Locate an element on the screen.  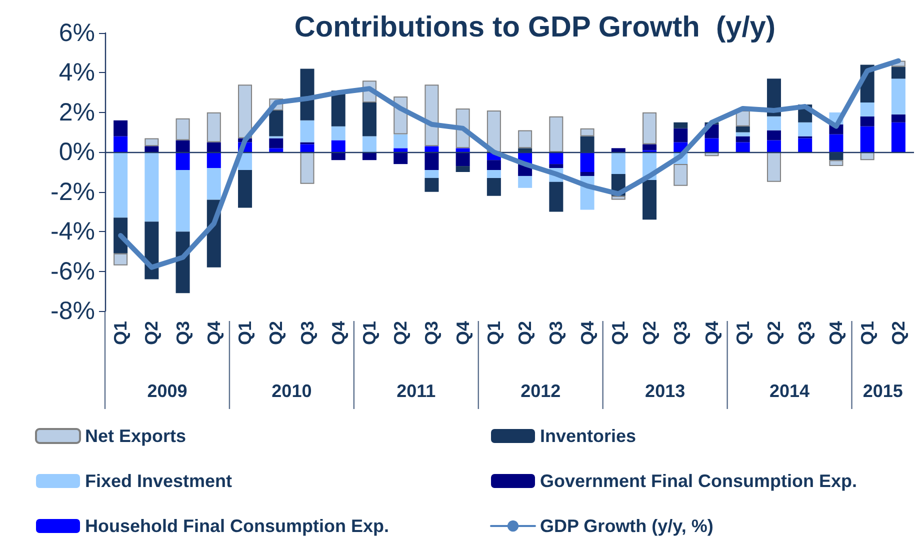
legend-label: Net Exports is located at coordinates (135, 436).